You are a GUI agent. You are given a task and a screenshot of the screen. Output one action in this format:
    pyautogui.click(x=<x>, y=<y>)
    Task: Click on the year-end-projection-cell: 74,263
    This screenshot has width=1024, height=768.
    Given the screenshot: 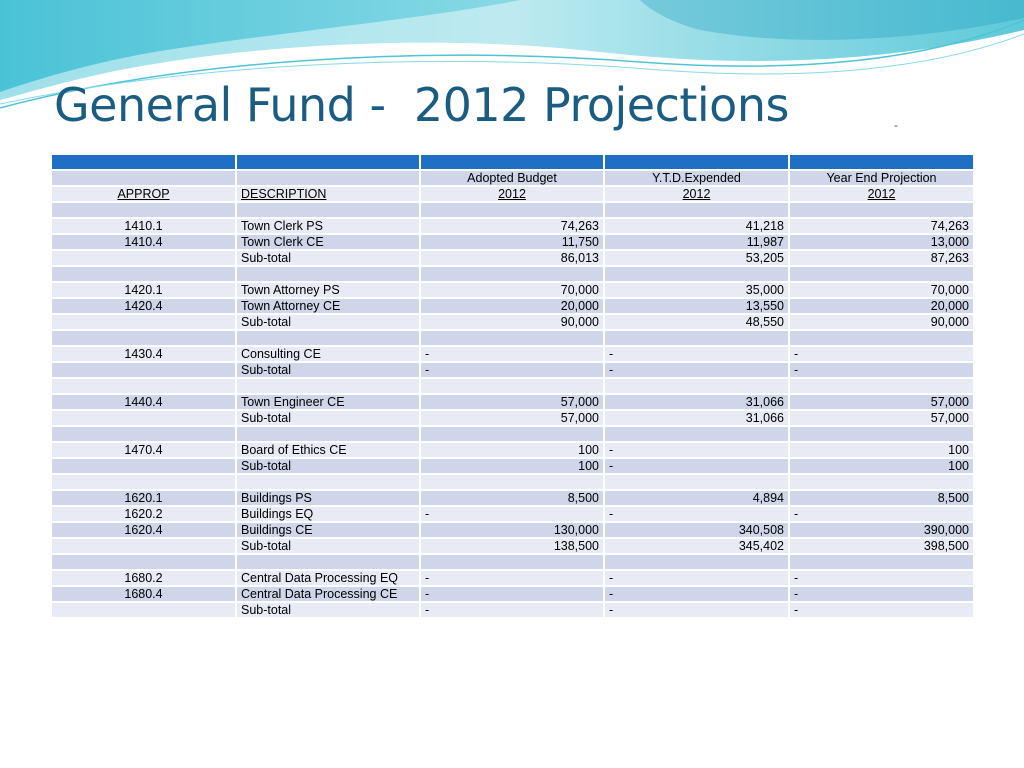 What is the action you would take?
    pyautogui.click(x=881, y=226)
    